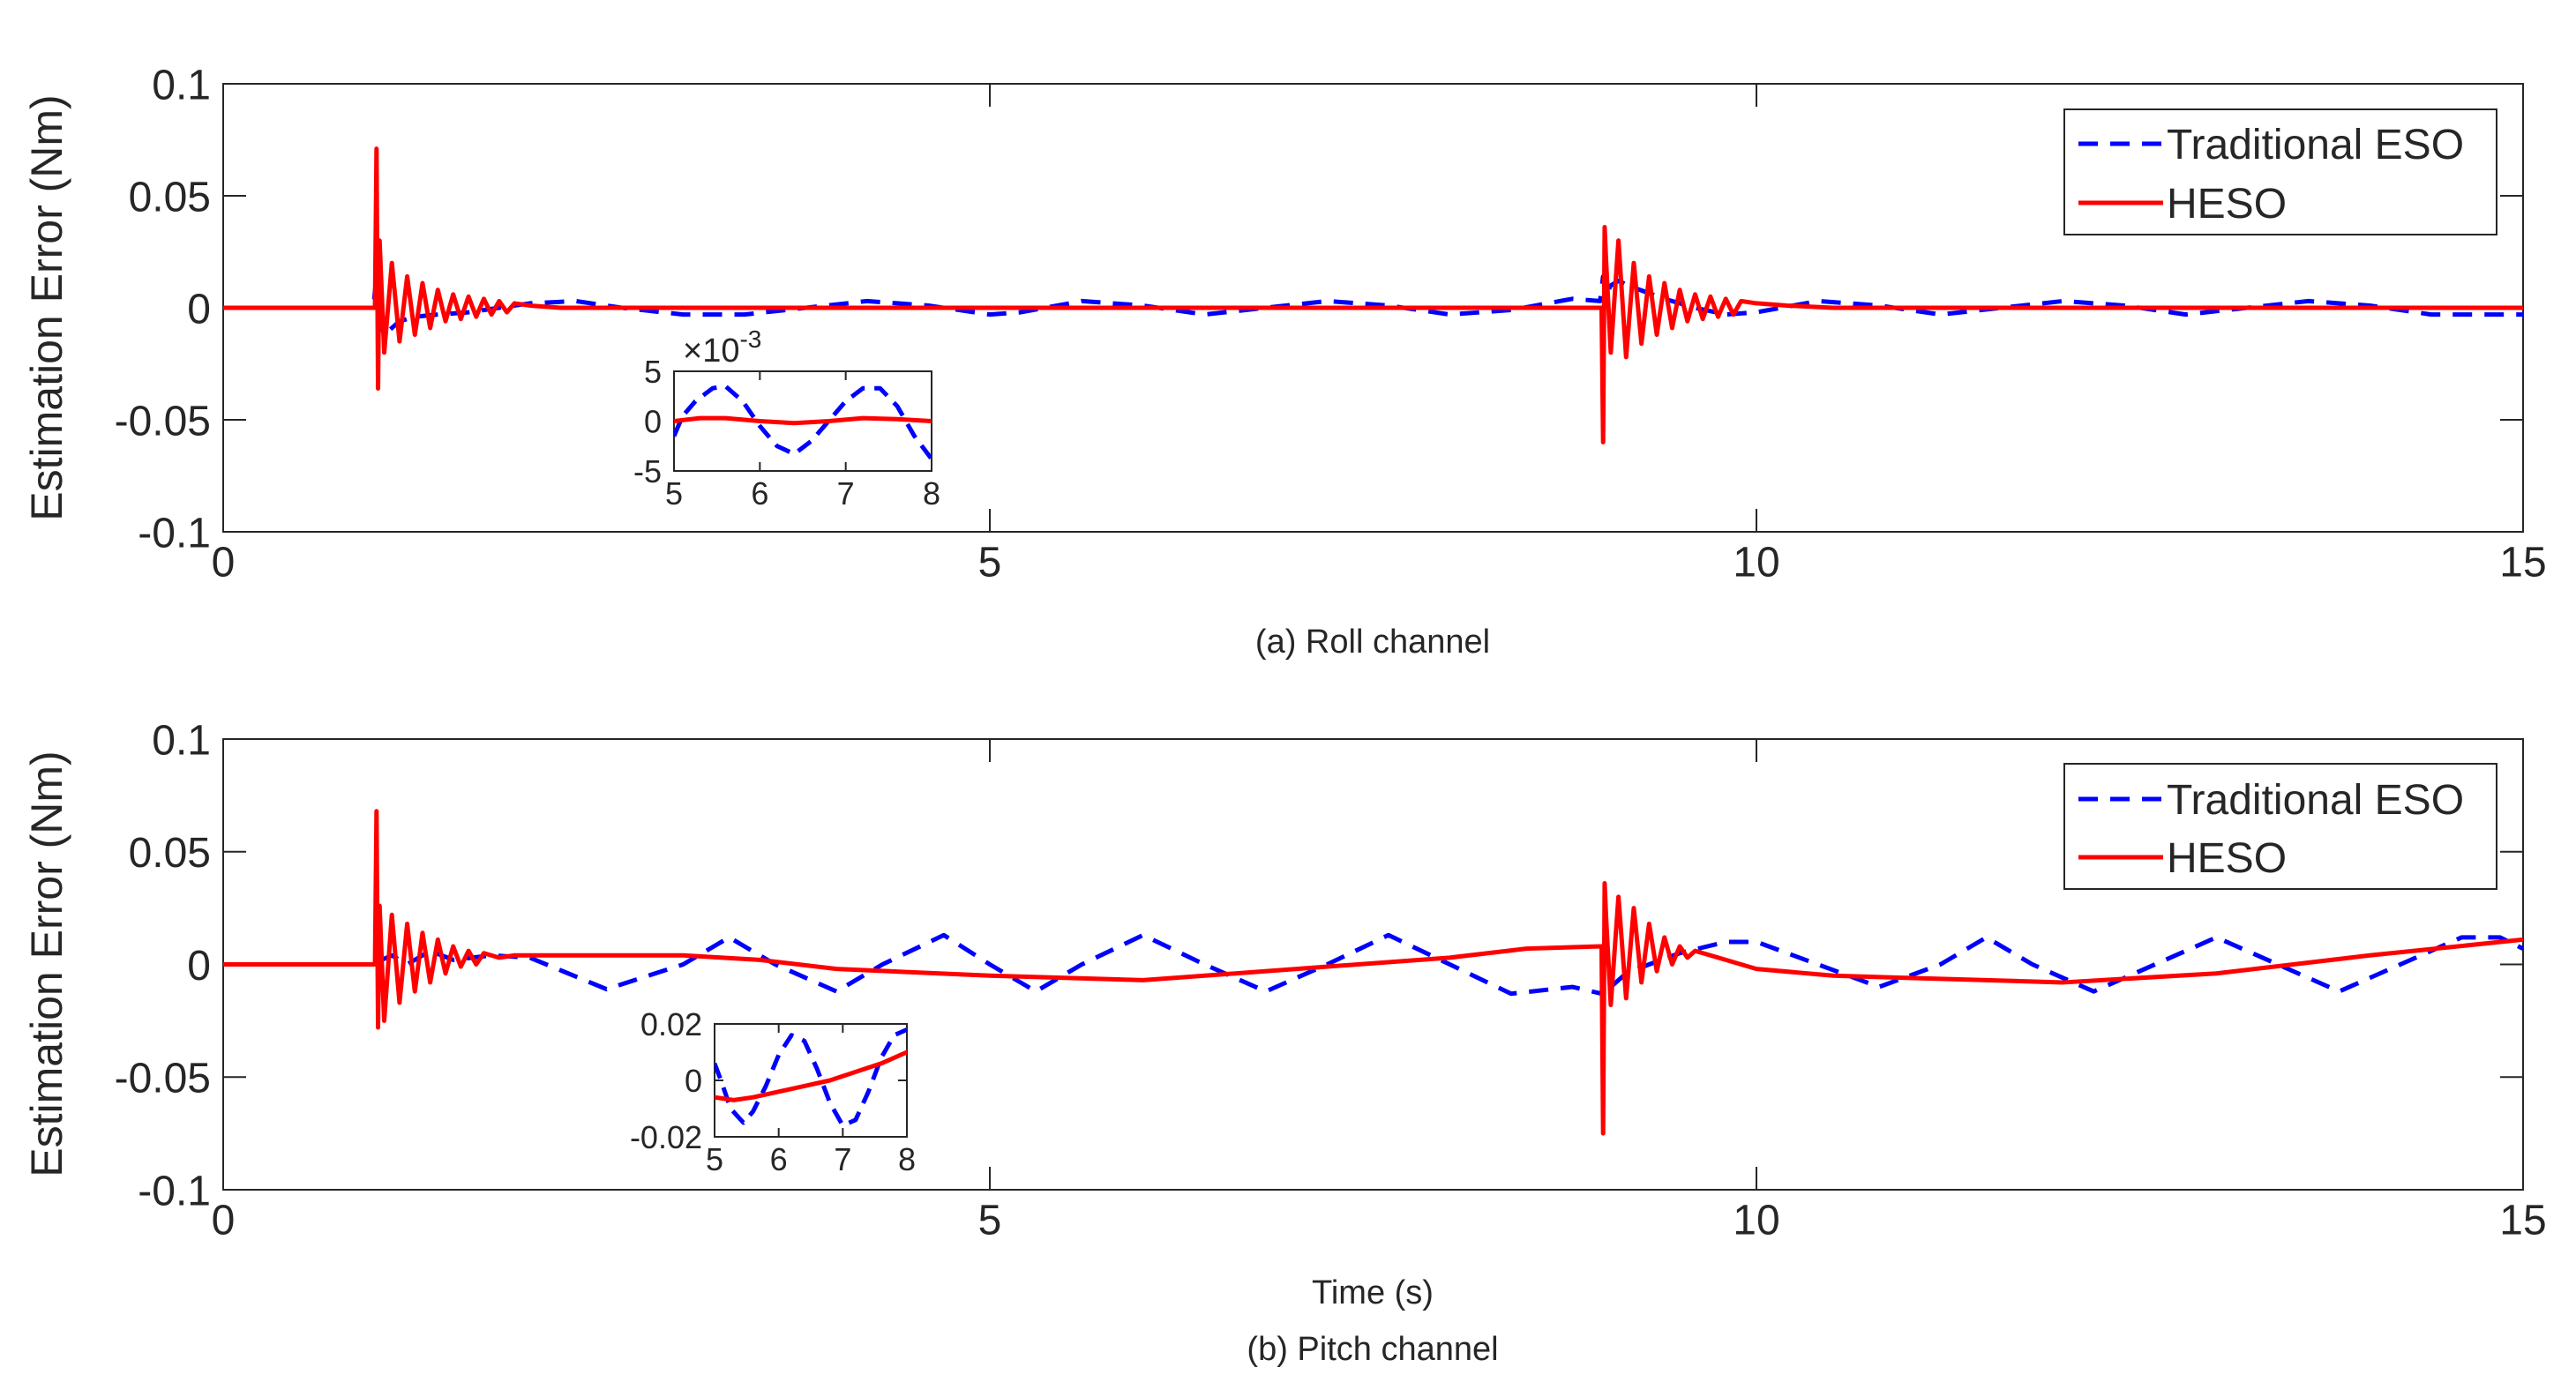 The height and width of the screenshot is (1382, 2576). Describe the element at coordinates (671, 1024) in the screenshot. I see `pitch-inset-y-tick-label: 0.02` at that location.